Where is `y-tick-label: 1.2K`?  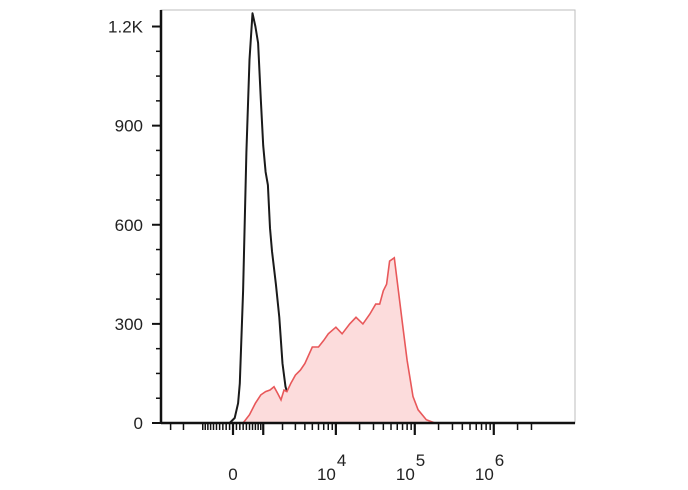
y-tick-label: 1.2K is located at coordinates (126, 27).